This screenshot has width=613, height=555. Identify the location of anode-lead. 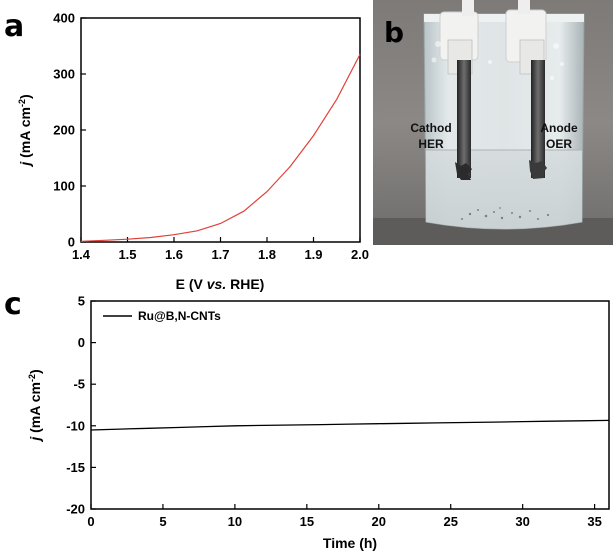
(524, 7).